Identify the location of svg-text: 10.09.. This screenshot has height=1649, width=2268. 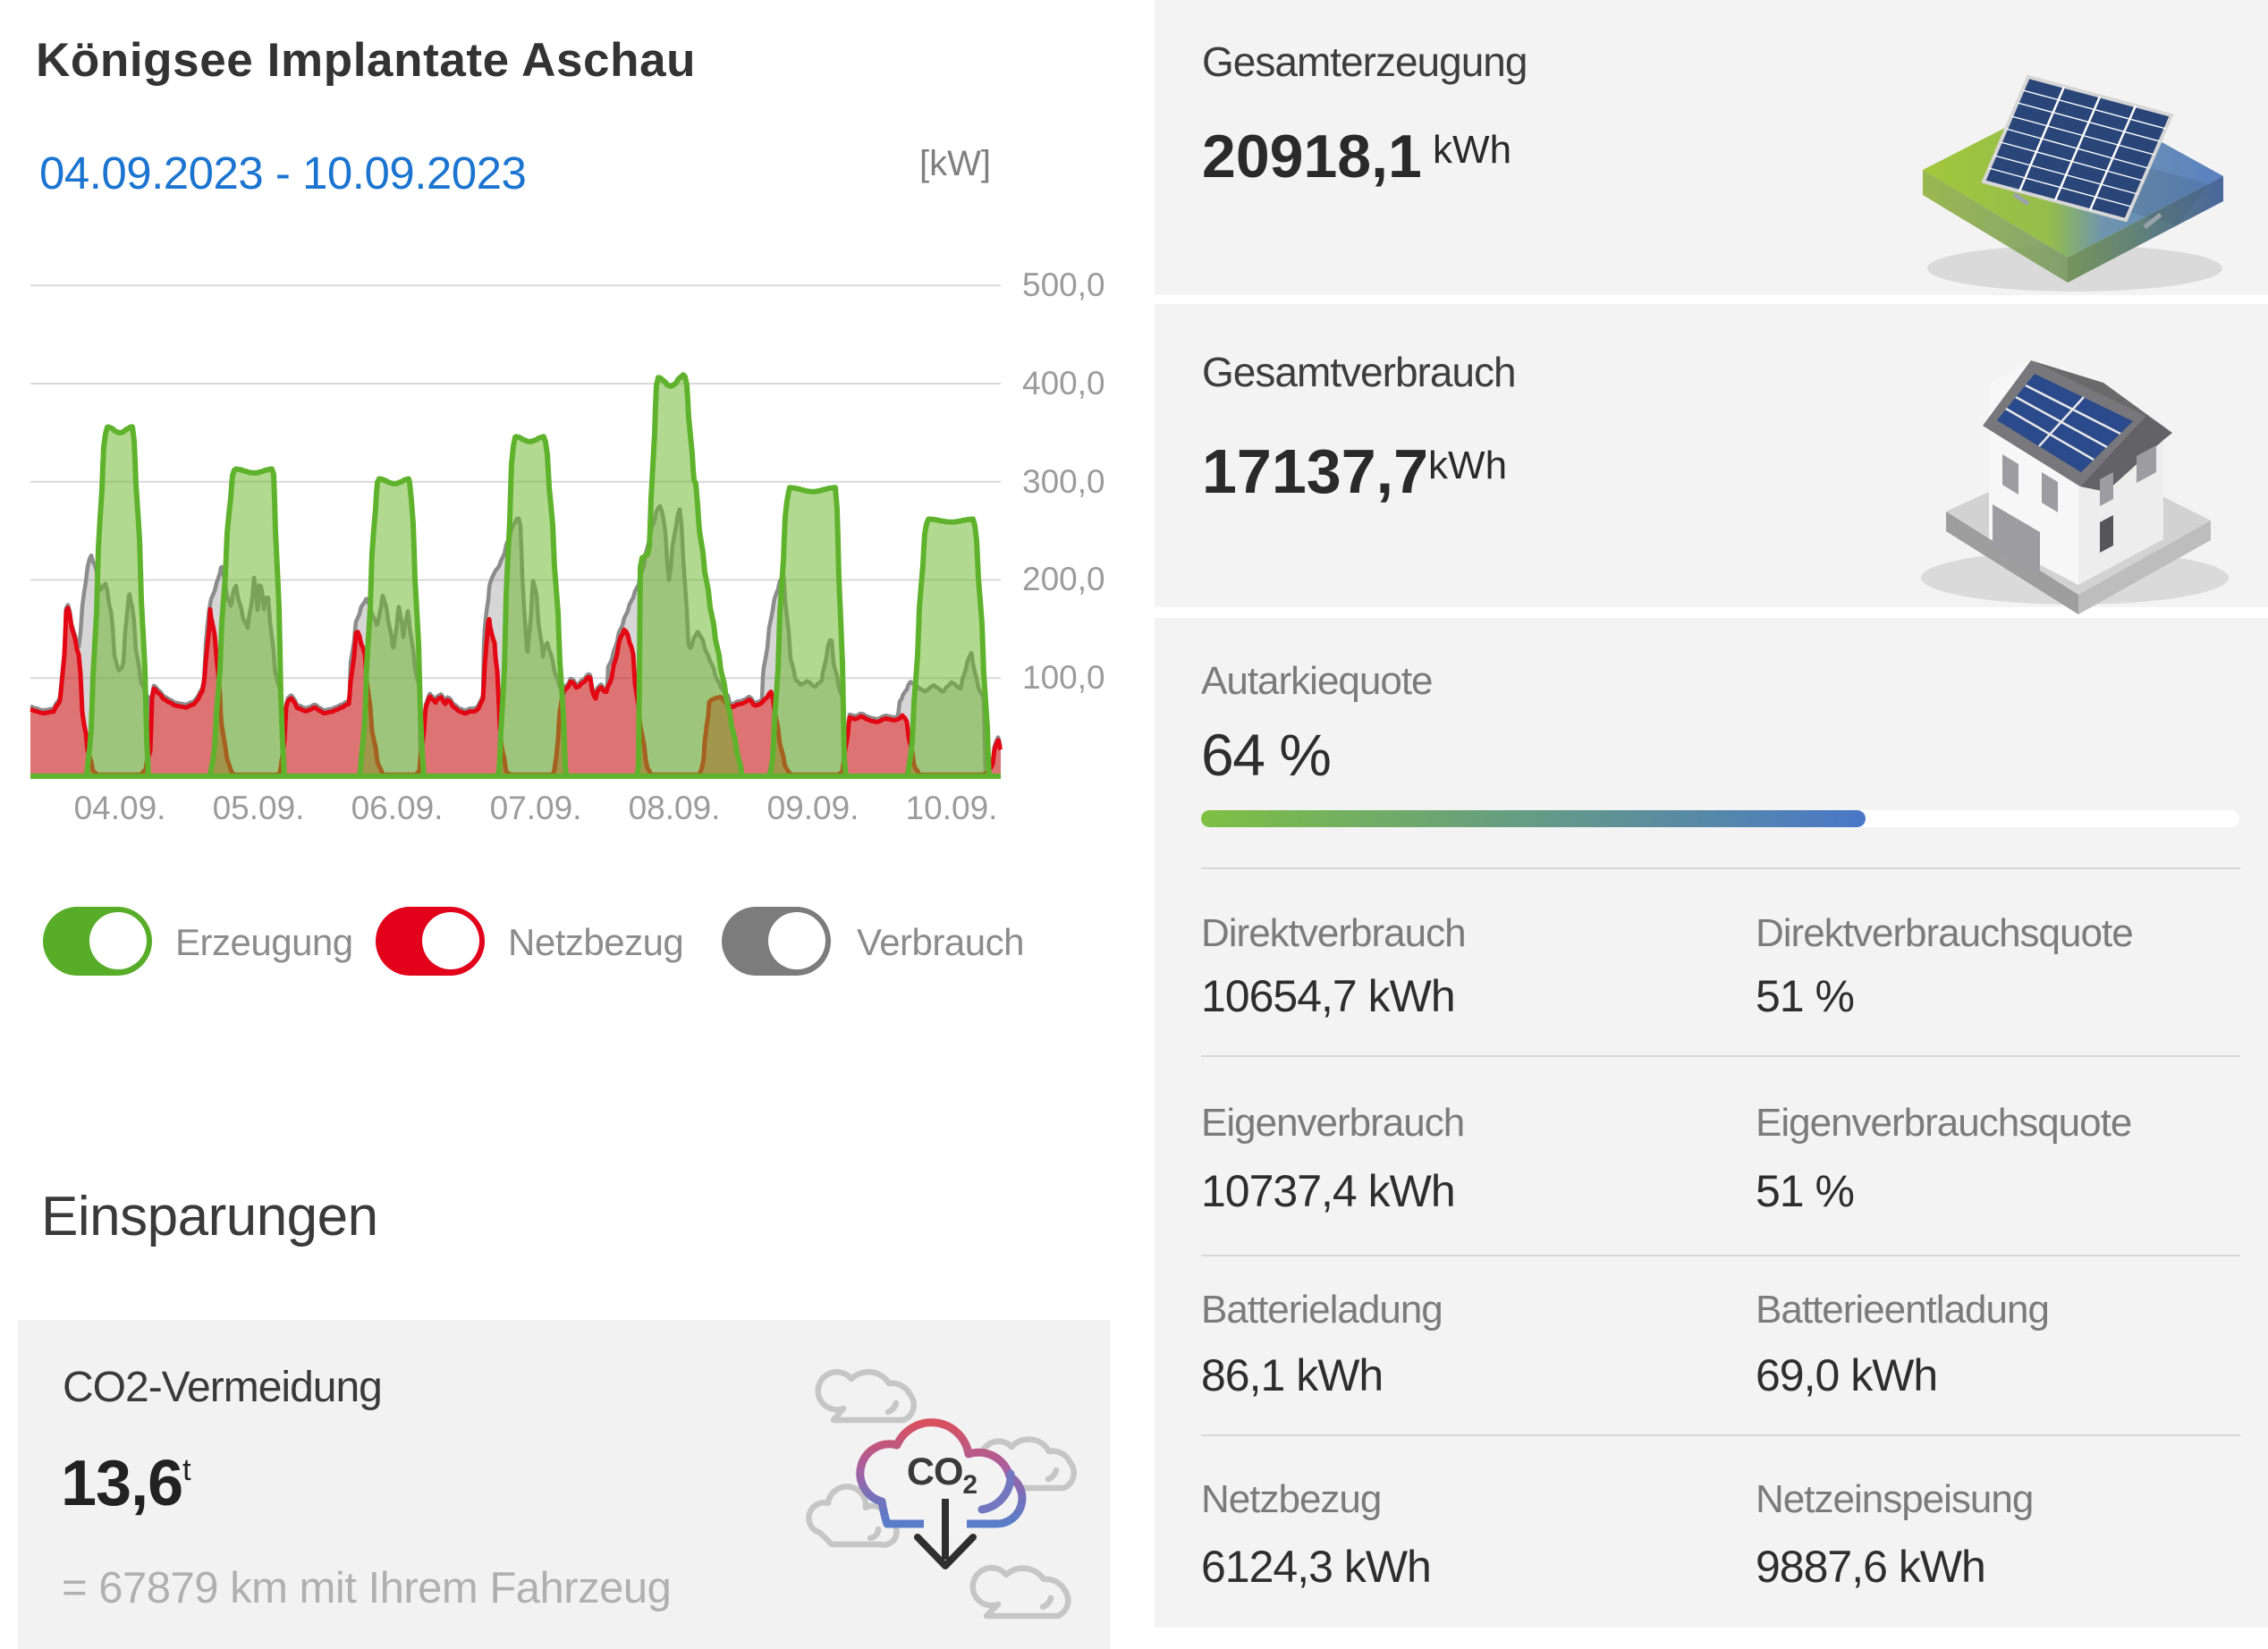
(952, 808).